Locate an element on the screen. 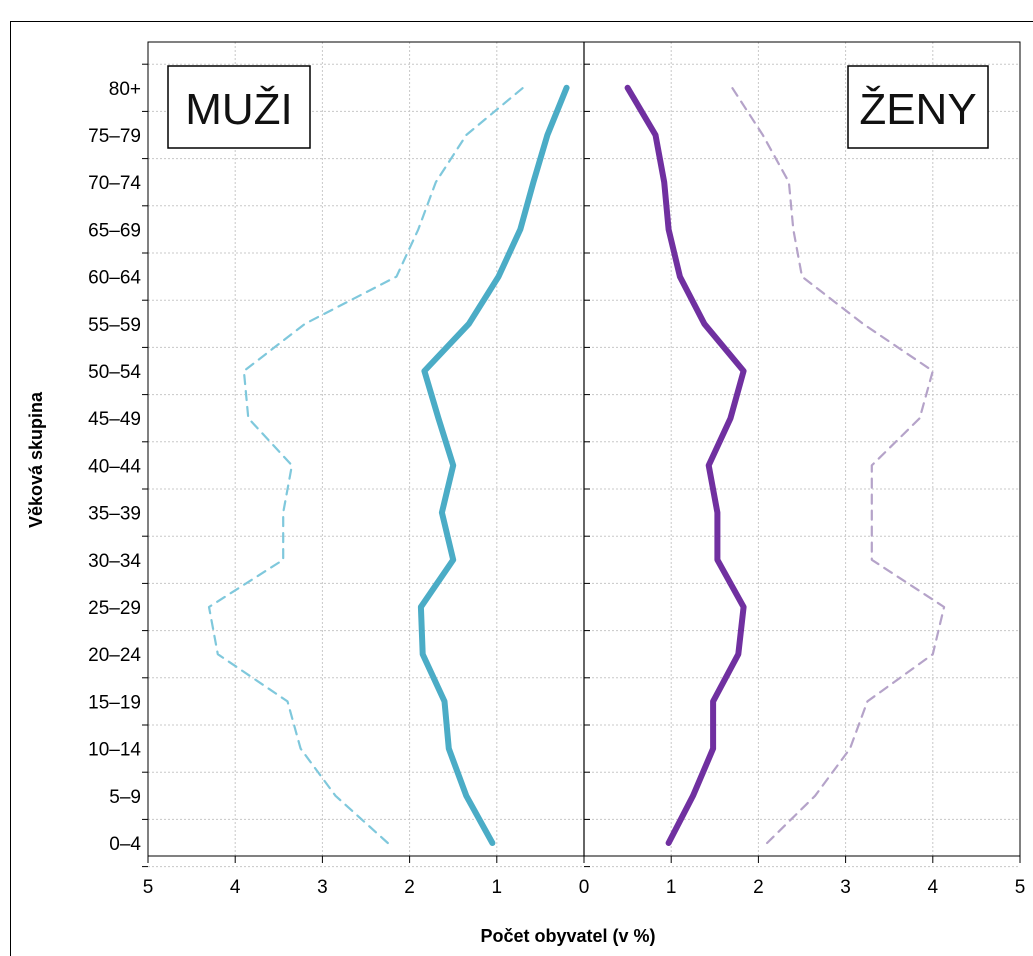 This screenshot has width=1033, height=956. y-tick-label: 0–4 is located at coordinates (125, 844).